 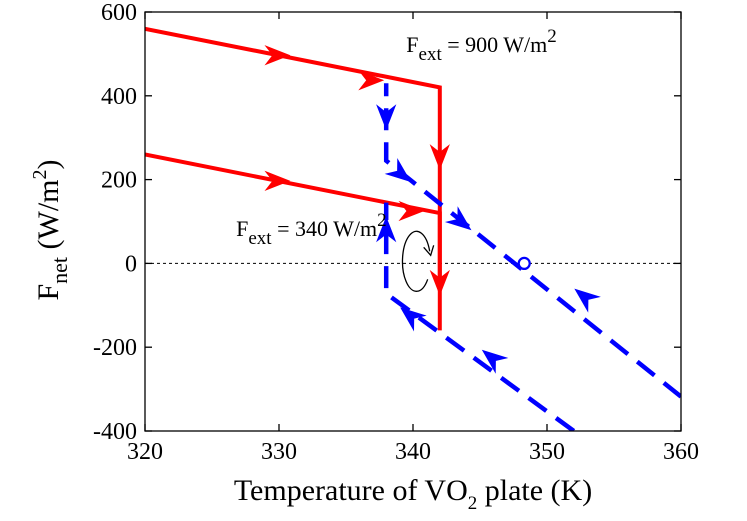 What do you see at coordinates (59, 270) in the screenshot?
I see `y-axis-label-sub: net` at bounding box center [59, 270].